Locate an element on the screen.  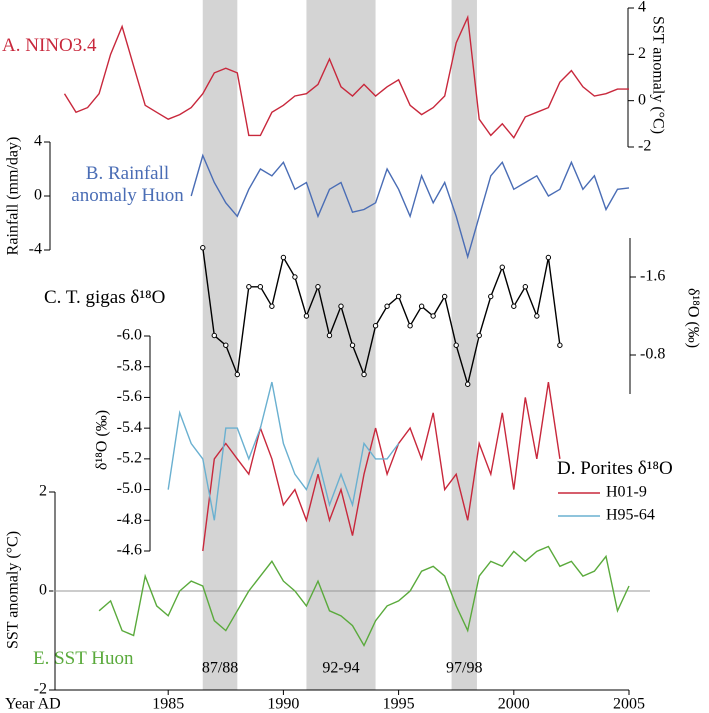
x-tick-label: 2005 is located at coordinates (629, 704).